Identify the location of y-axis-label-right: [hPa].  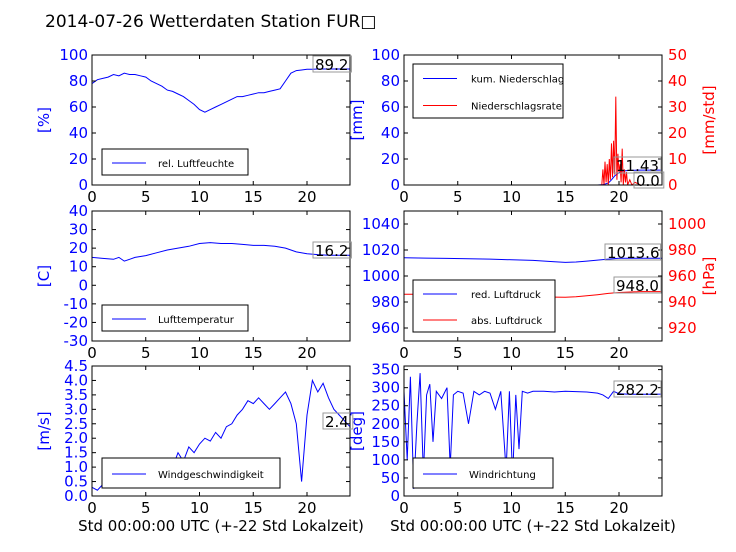
(709, 276).